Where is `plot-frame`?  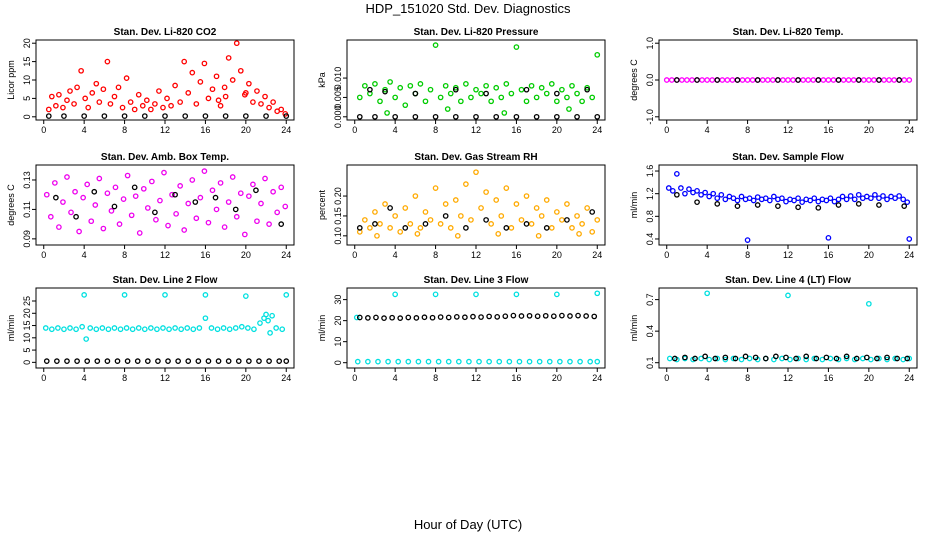 plot-frame is located at coordinates (476, 205).